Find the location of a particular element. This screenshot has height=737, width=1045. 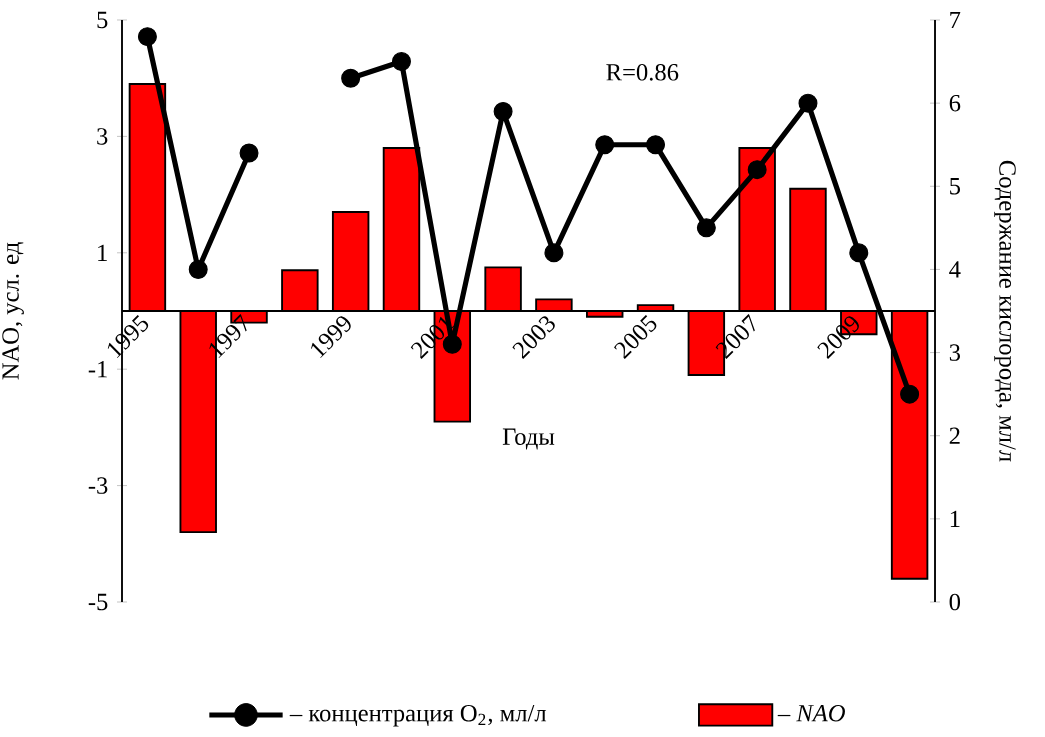

y2-tick-label: 7 is located at coordinates (955, 20).